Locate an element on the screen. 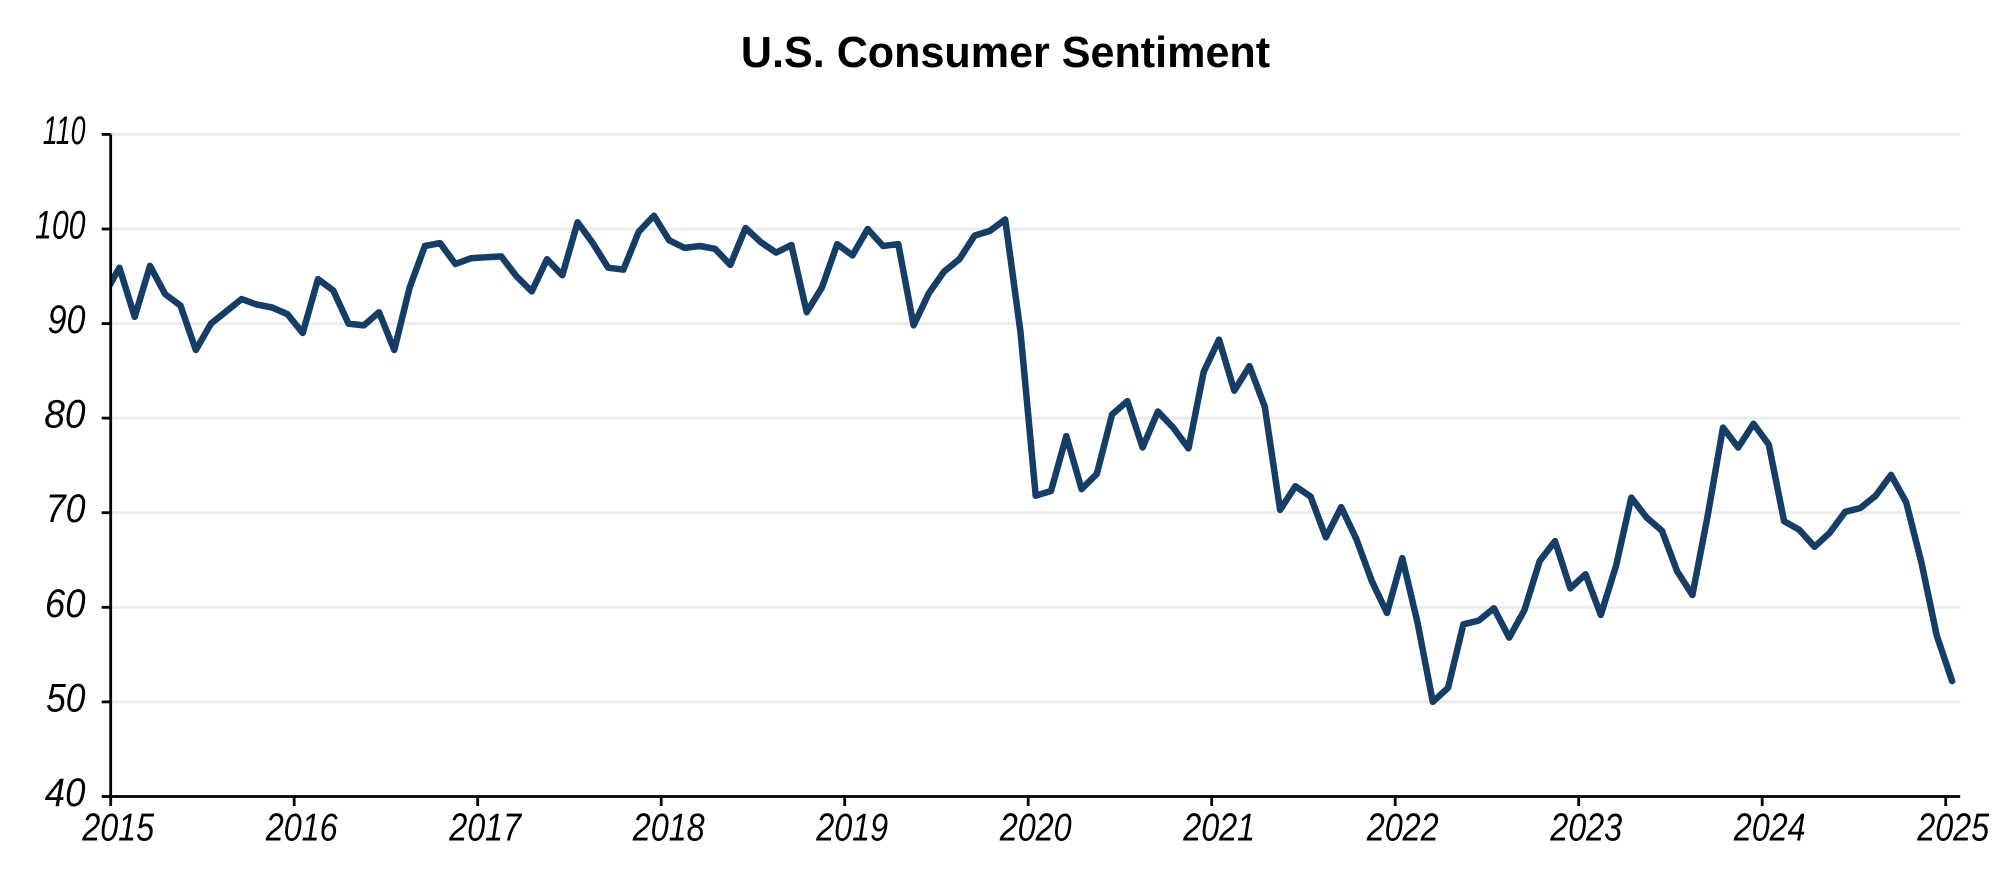 This screenshot has height=885, width=2011. svg-text: 2021 is located at coordinates (1218, 828).